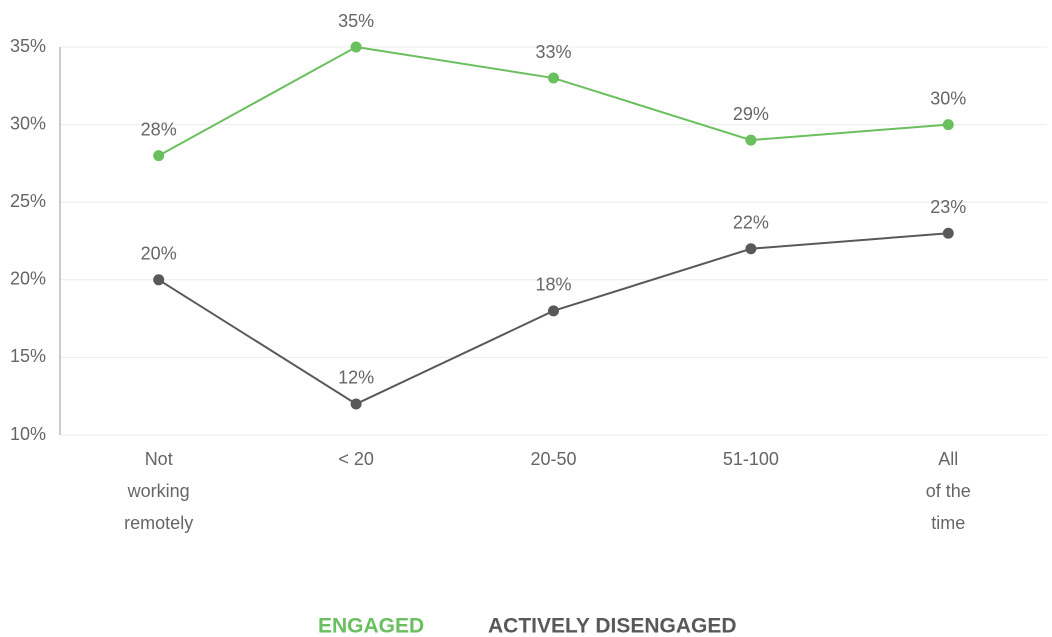  I want to click on data-label: 33%, so click(553, 52).